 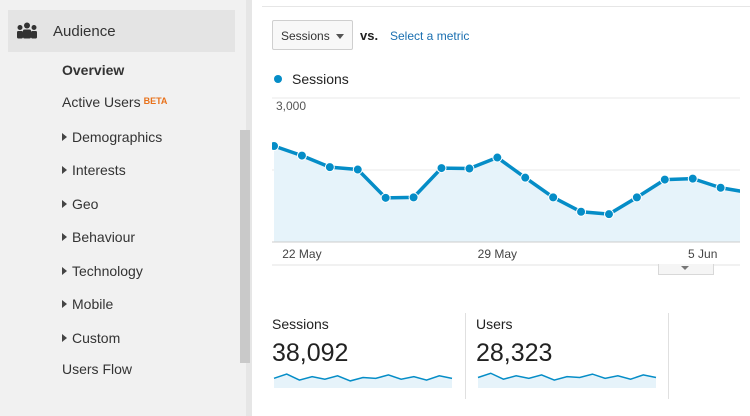 I want to click on legend-label: Sessions, so click(x=320, y=79).